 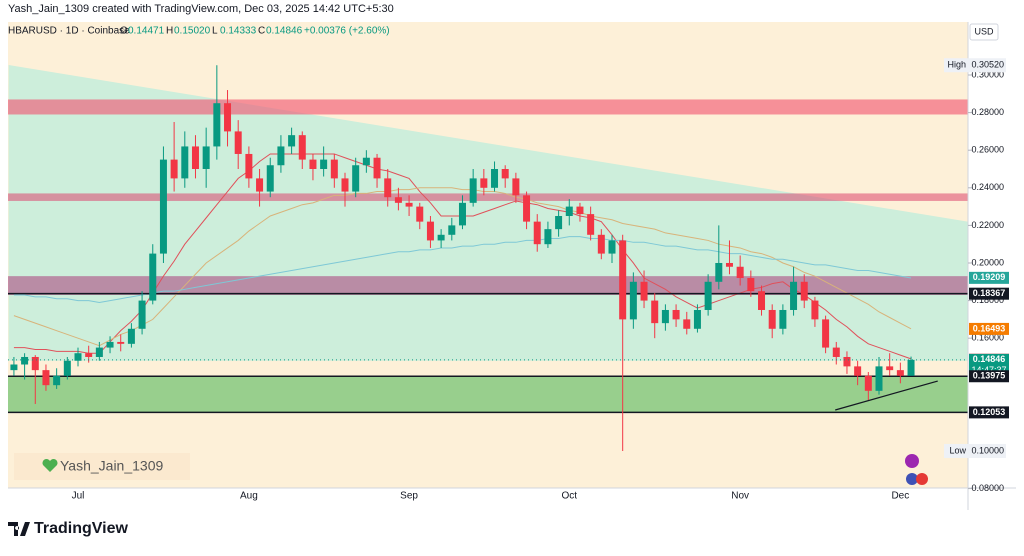 I want to click on legend-text: 0.14471, so click(x=146, y=31).